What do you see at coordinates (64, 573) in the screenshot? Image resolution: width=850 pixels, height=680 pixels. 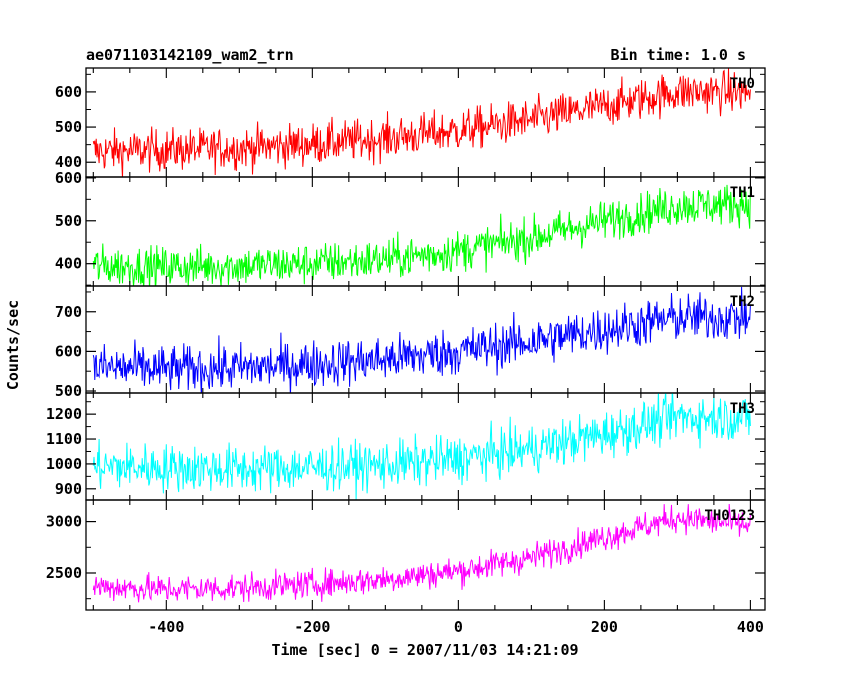 I see `y-tick-label: 2500` at bounding box center [64, 573].